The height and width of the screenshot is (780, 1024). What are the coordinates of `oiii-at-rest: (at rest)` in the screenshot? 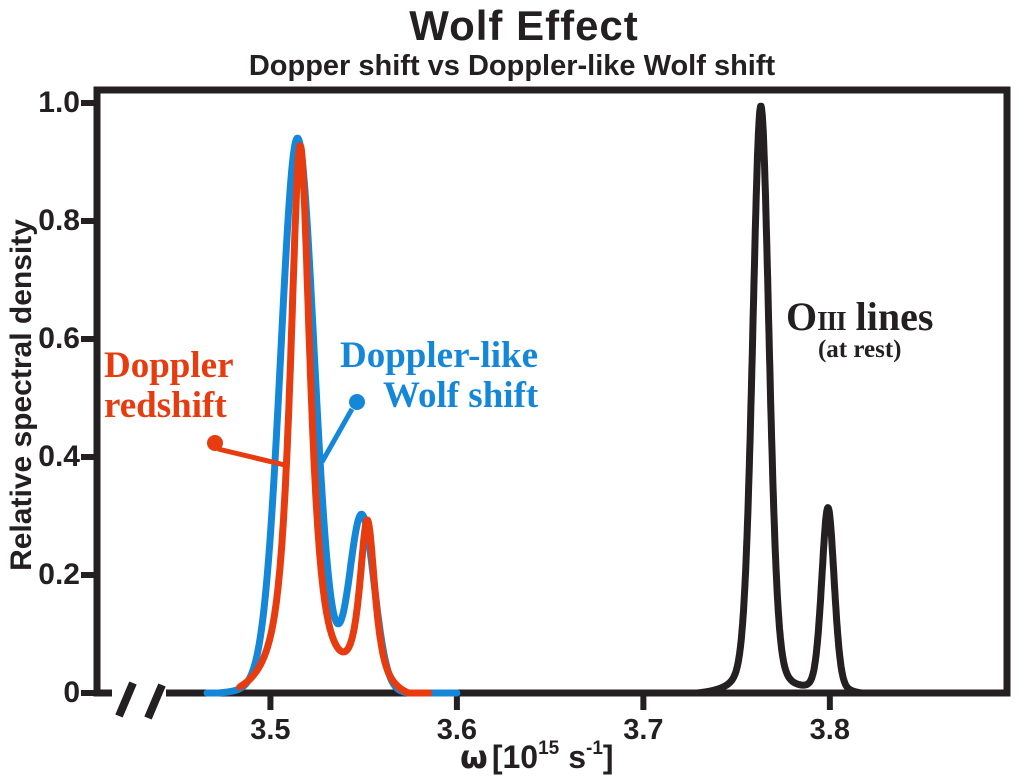 It's located at (859, 350).